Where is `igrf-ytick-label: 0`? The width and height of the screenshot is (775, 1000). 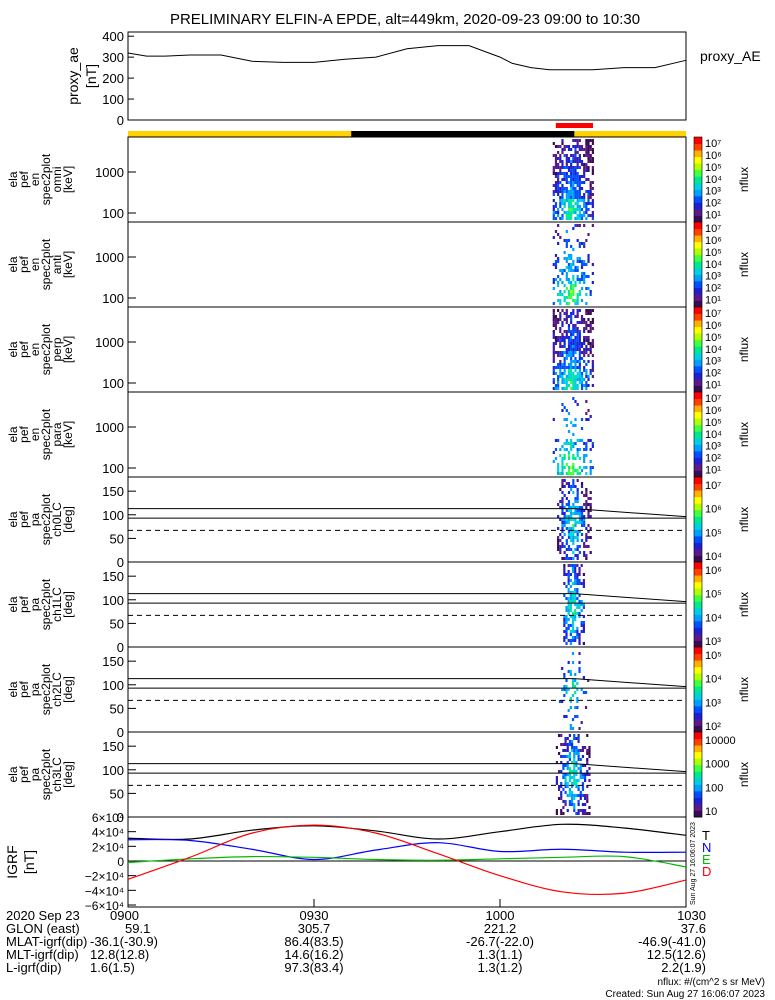
igrf-ytick-label: 0 is located at coordinates (120, 862).